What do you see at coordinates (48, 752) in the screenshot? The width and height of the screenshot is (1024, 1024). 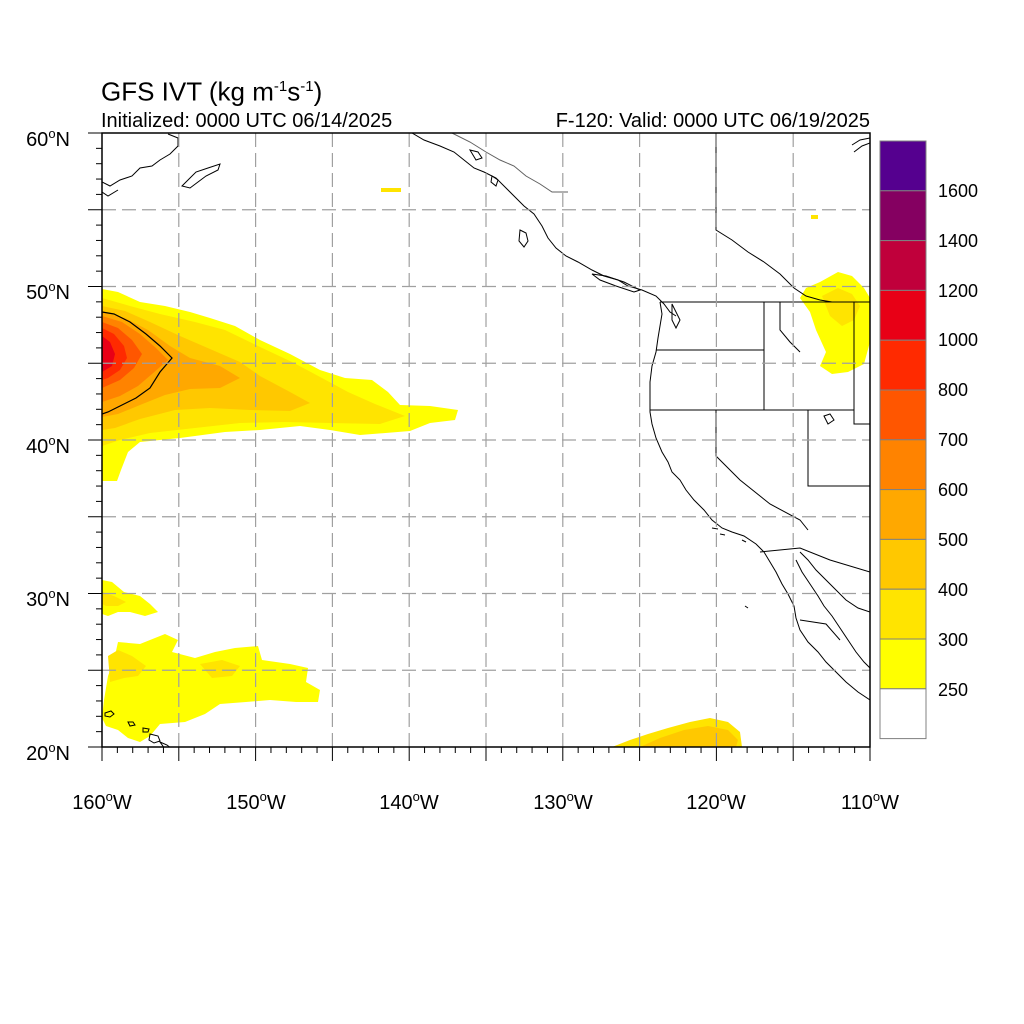 I see `lat-label-20: 20oN` at bounding box center [48, 752].